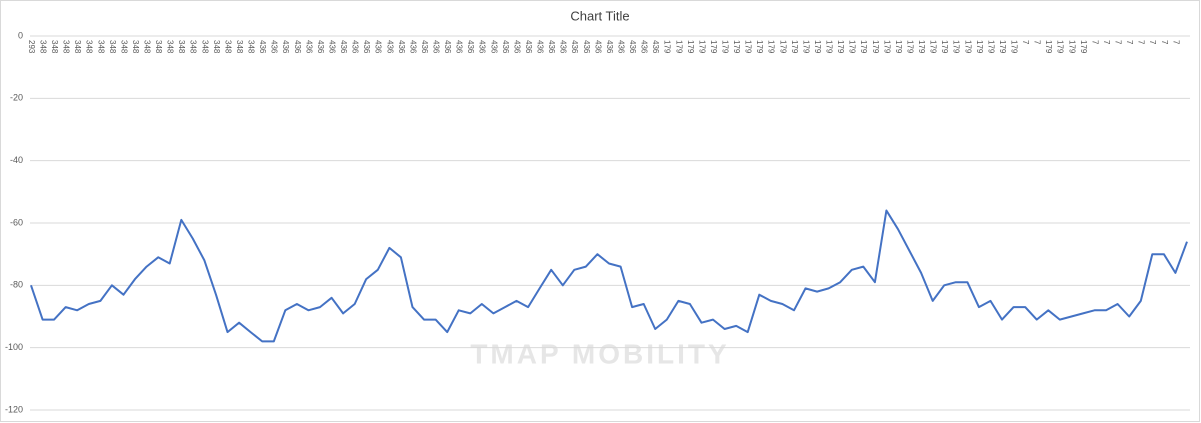 This screenshot has height=423, width=1201. What do you see at coordinates (31, 47) in the screenshot?
I see `x-tick-label: 293` at bounding box center [31, 47].